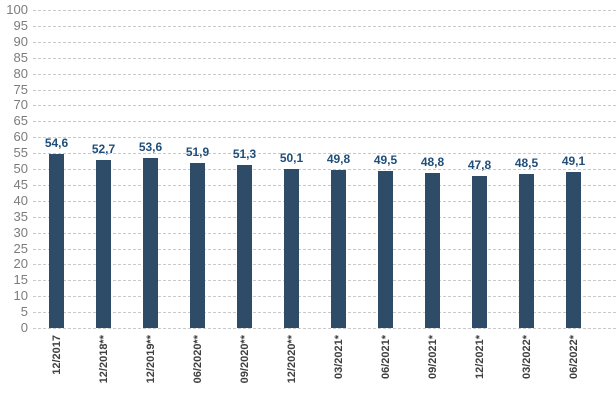  I want to click on x-category-label: 06/2020**, so click(197, 359).